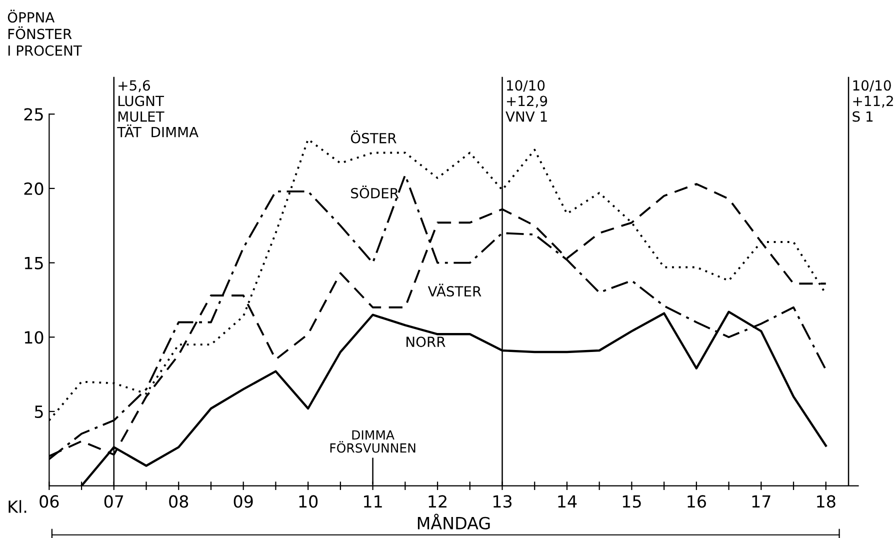  What do you see at coordinates (373, 501) in the screenshot?
I see `x-tick-label: 11` at bounding box center [373, 501].